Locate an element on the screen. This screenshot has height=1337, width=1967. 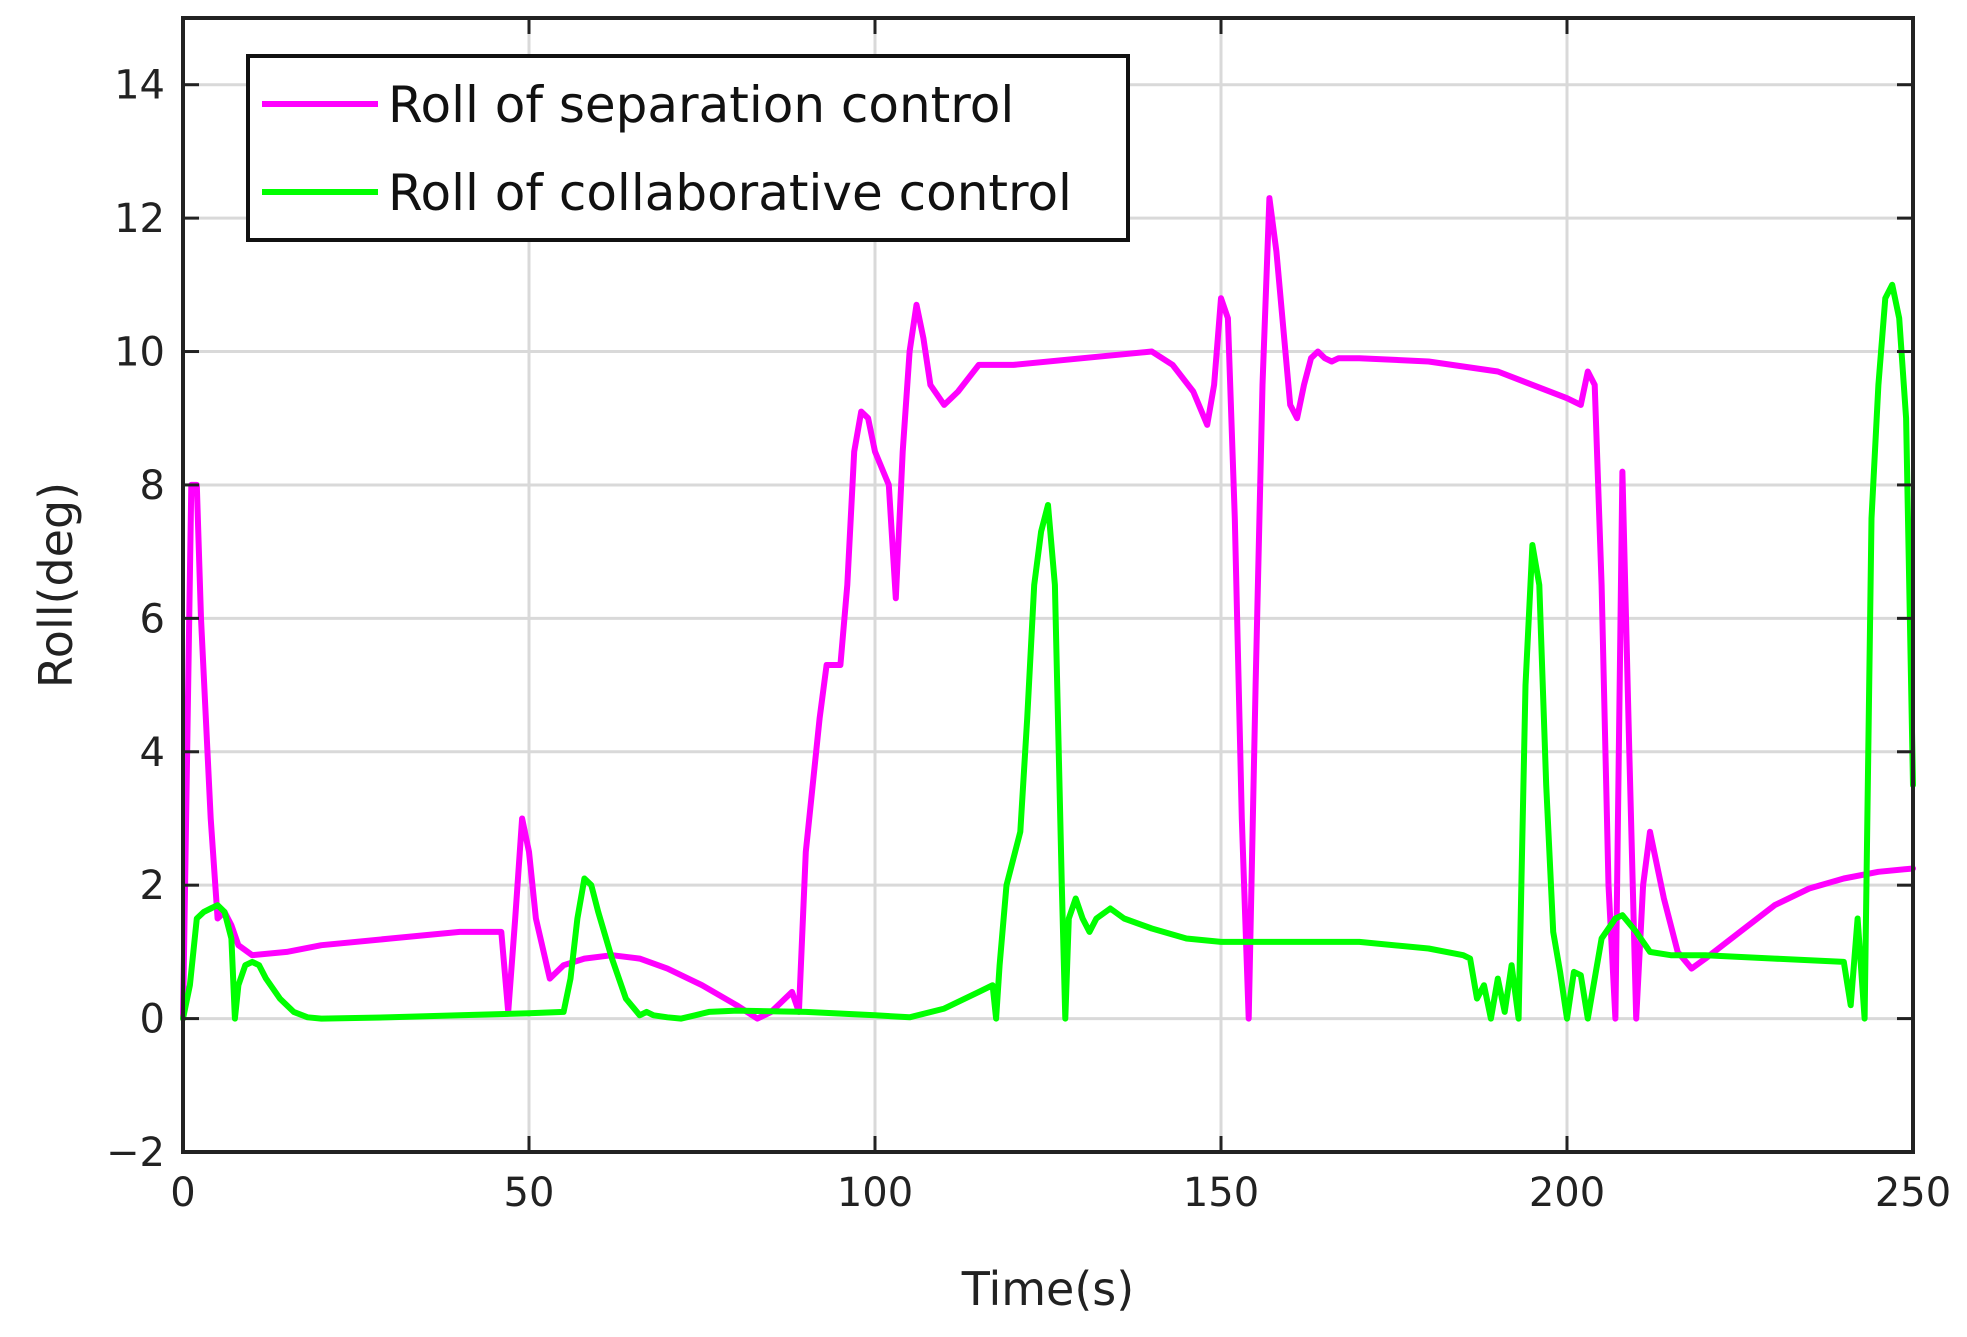
y-tick-label: 10 is located at coordinates (139, 353).